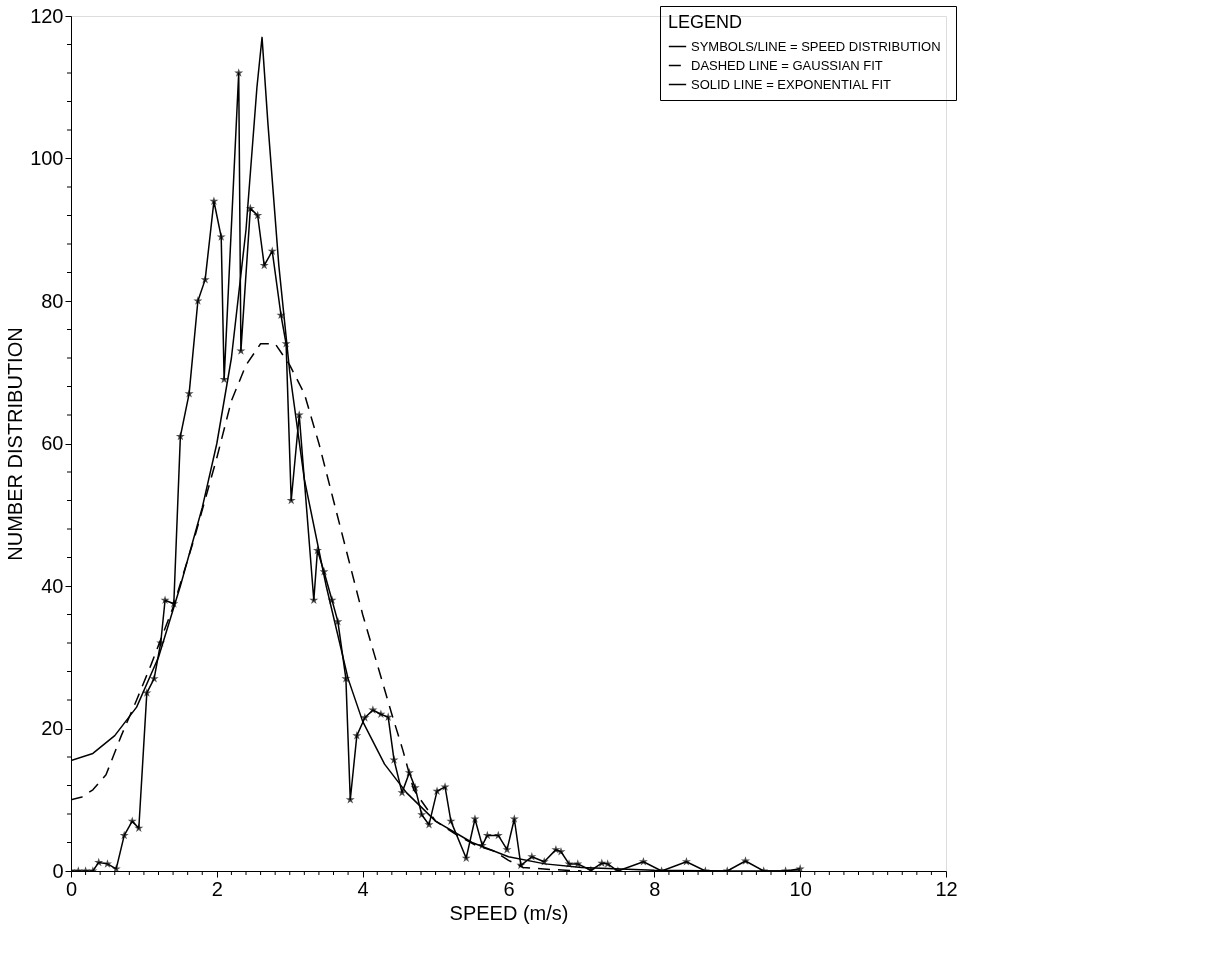 The height and width of the screenshot is (967, 1231). What do you see at coordinates (71, 888) in the screenshot?
I see `x-tick-label: 0` at bounding box center [71, 888].